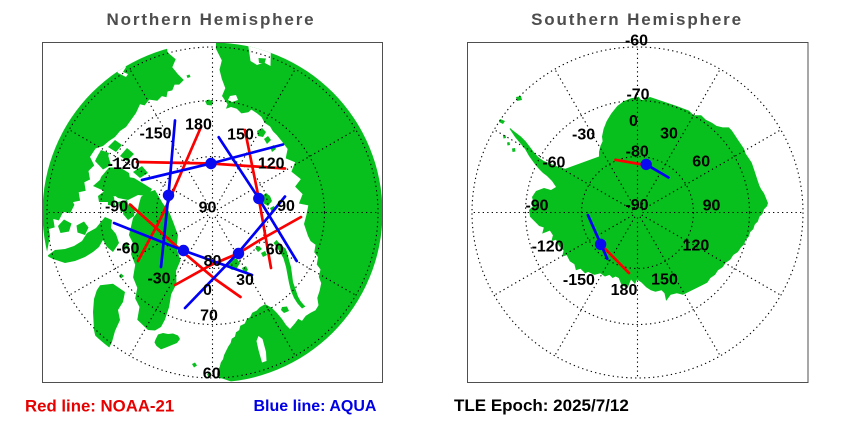 The image size is (850, 425). Describe the element at coordinates (637, 152) in the screenshot. I see `svg-text: -80` at that location.